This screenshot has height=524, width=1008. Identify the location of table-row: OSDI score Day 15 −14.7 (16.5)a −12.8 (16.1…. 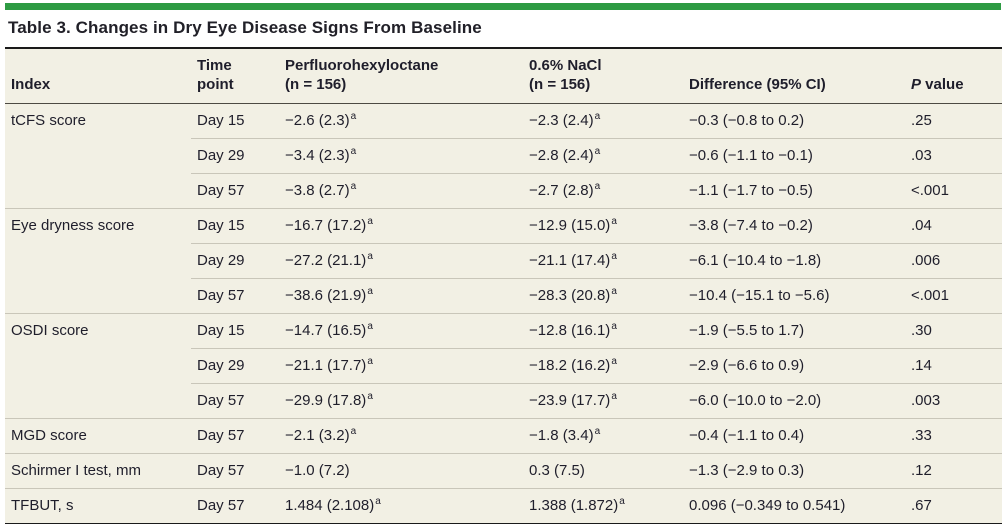
(503, 331).